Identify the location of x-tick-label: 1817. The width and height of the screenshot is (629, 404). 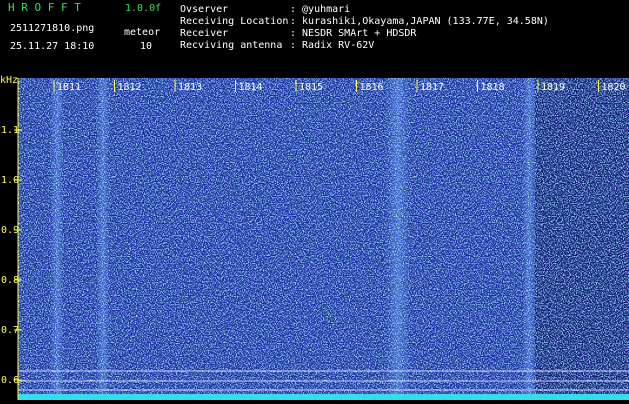
(432, 87).